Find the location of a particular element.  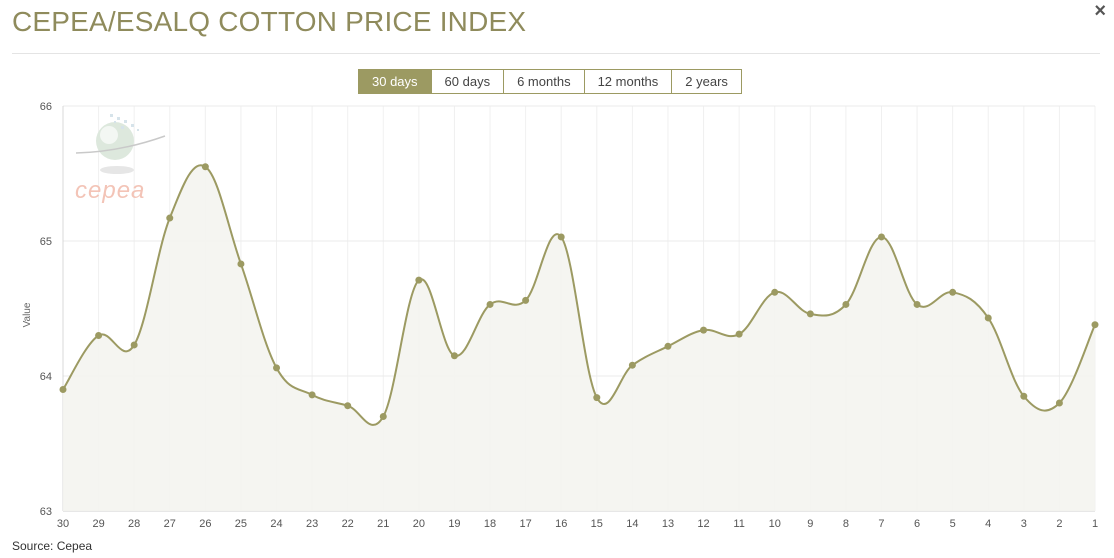

x-tick-label: 22 is located at coordinates (348, 524).